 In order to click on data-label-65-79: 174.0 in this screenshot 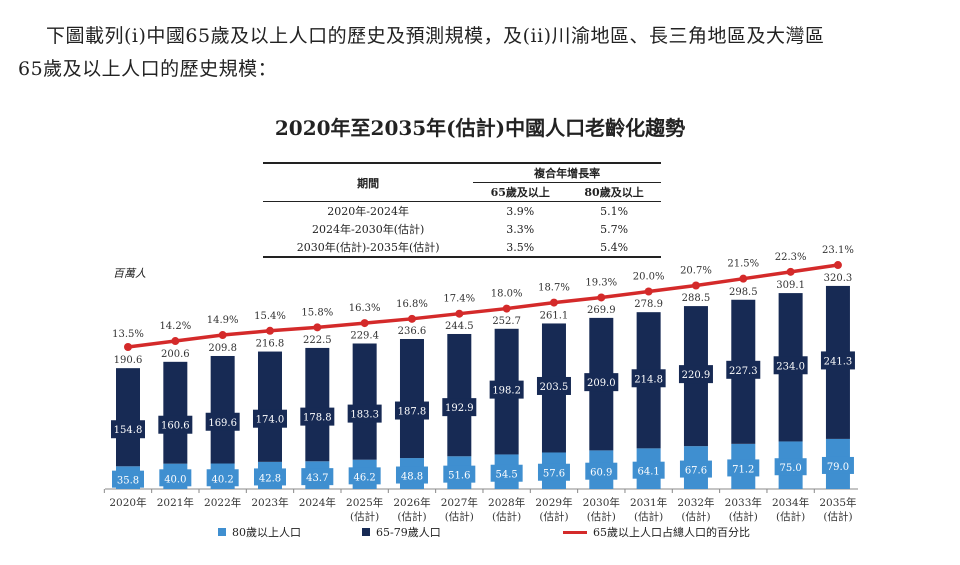, I will do `click(270, 420)`.